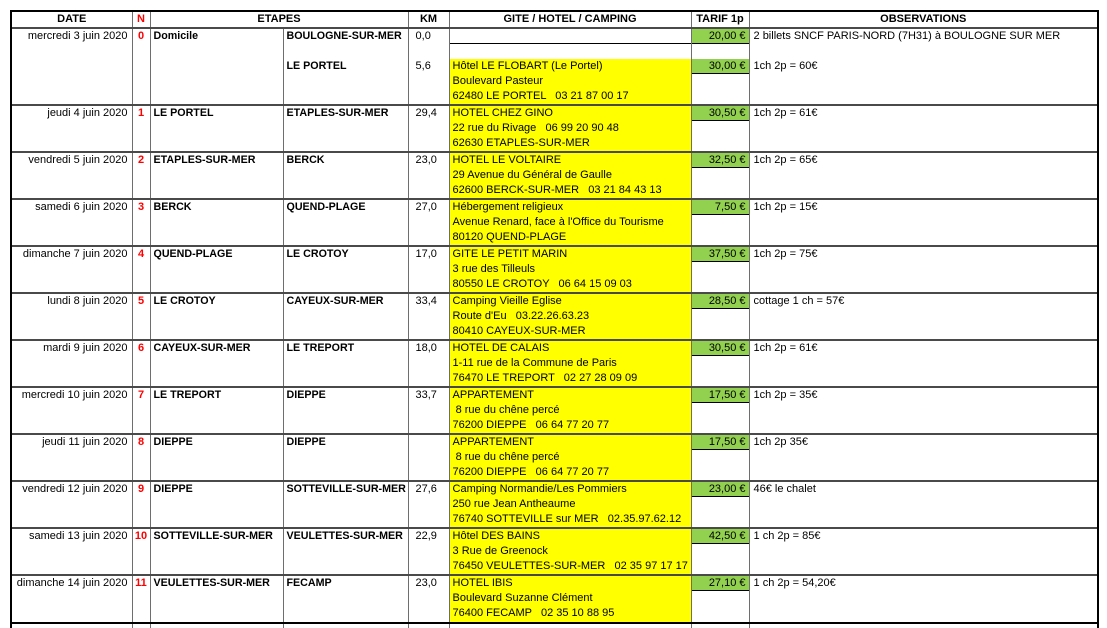 The width and height of the screenshot is (1107, 628). What do you see at coordinates (345, 551) in the screenshot?
I see `etape-to-cell: VEULETTES-SUR-MER` at bounding box center [345, 551].